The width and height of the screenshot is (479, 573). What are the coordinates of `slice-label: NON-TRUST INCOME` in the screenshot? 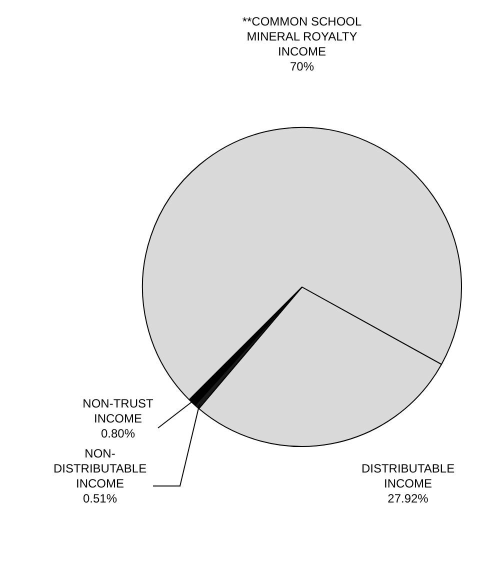 It's located at (118, 411).